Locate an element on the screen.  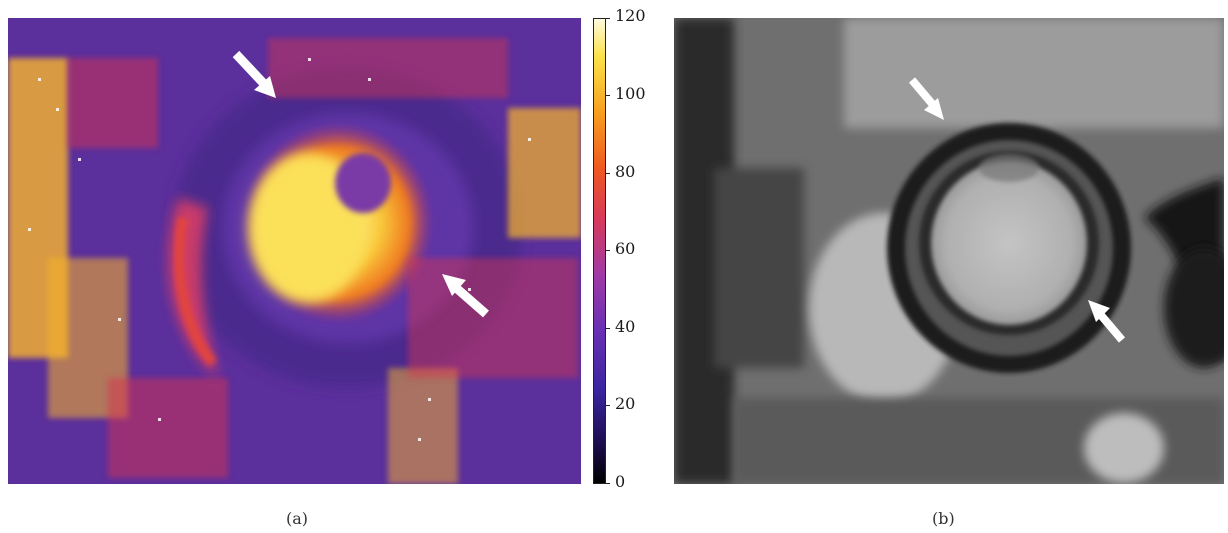
colorbar-tick-label: 100 is located at coordinates (630, 93).